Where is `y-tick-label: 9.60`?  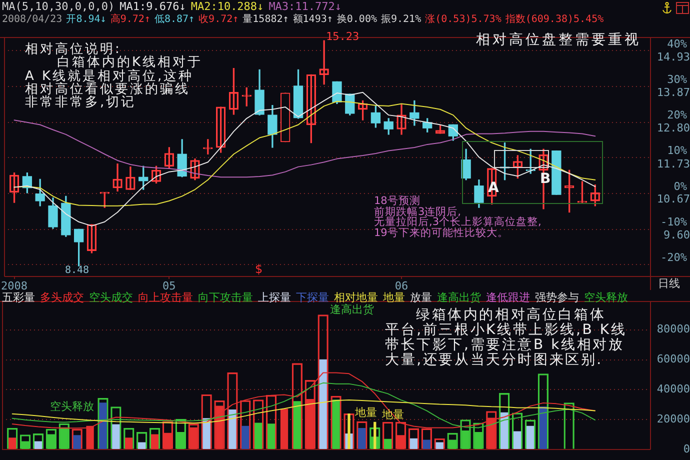 y-tick-label: 9.60 is located at coordinates (677, 235).